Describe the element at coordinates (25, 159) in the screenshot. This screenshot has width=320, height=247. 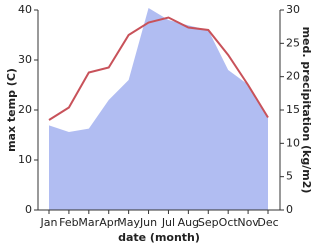
I see `y-tick-label: 10` at that location.